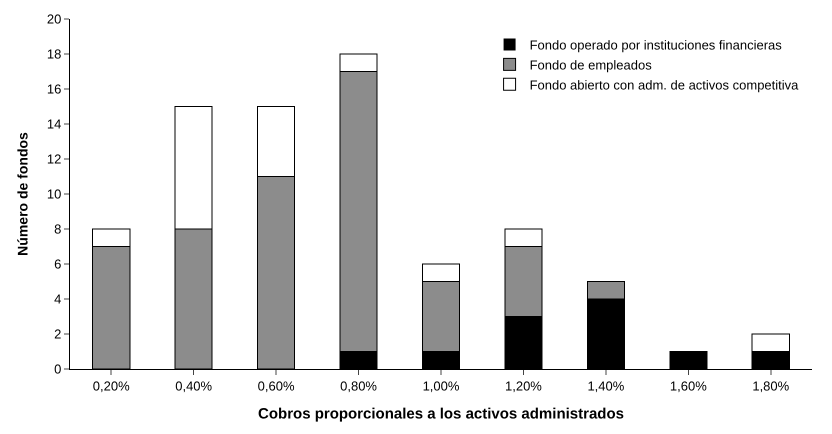 This screenshot has height=434, width=832. Describe the element at coordinates (111, 386) in the screenshot. I see `x-tick-label: 0,20%` at that location.